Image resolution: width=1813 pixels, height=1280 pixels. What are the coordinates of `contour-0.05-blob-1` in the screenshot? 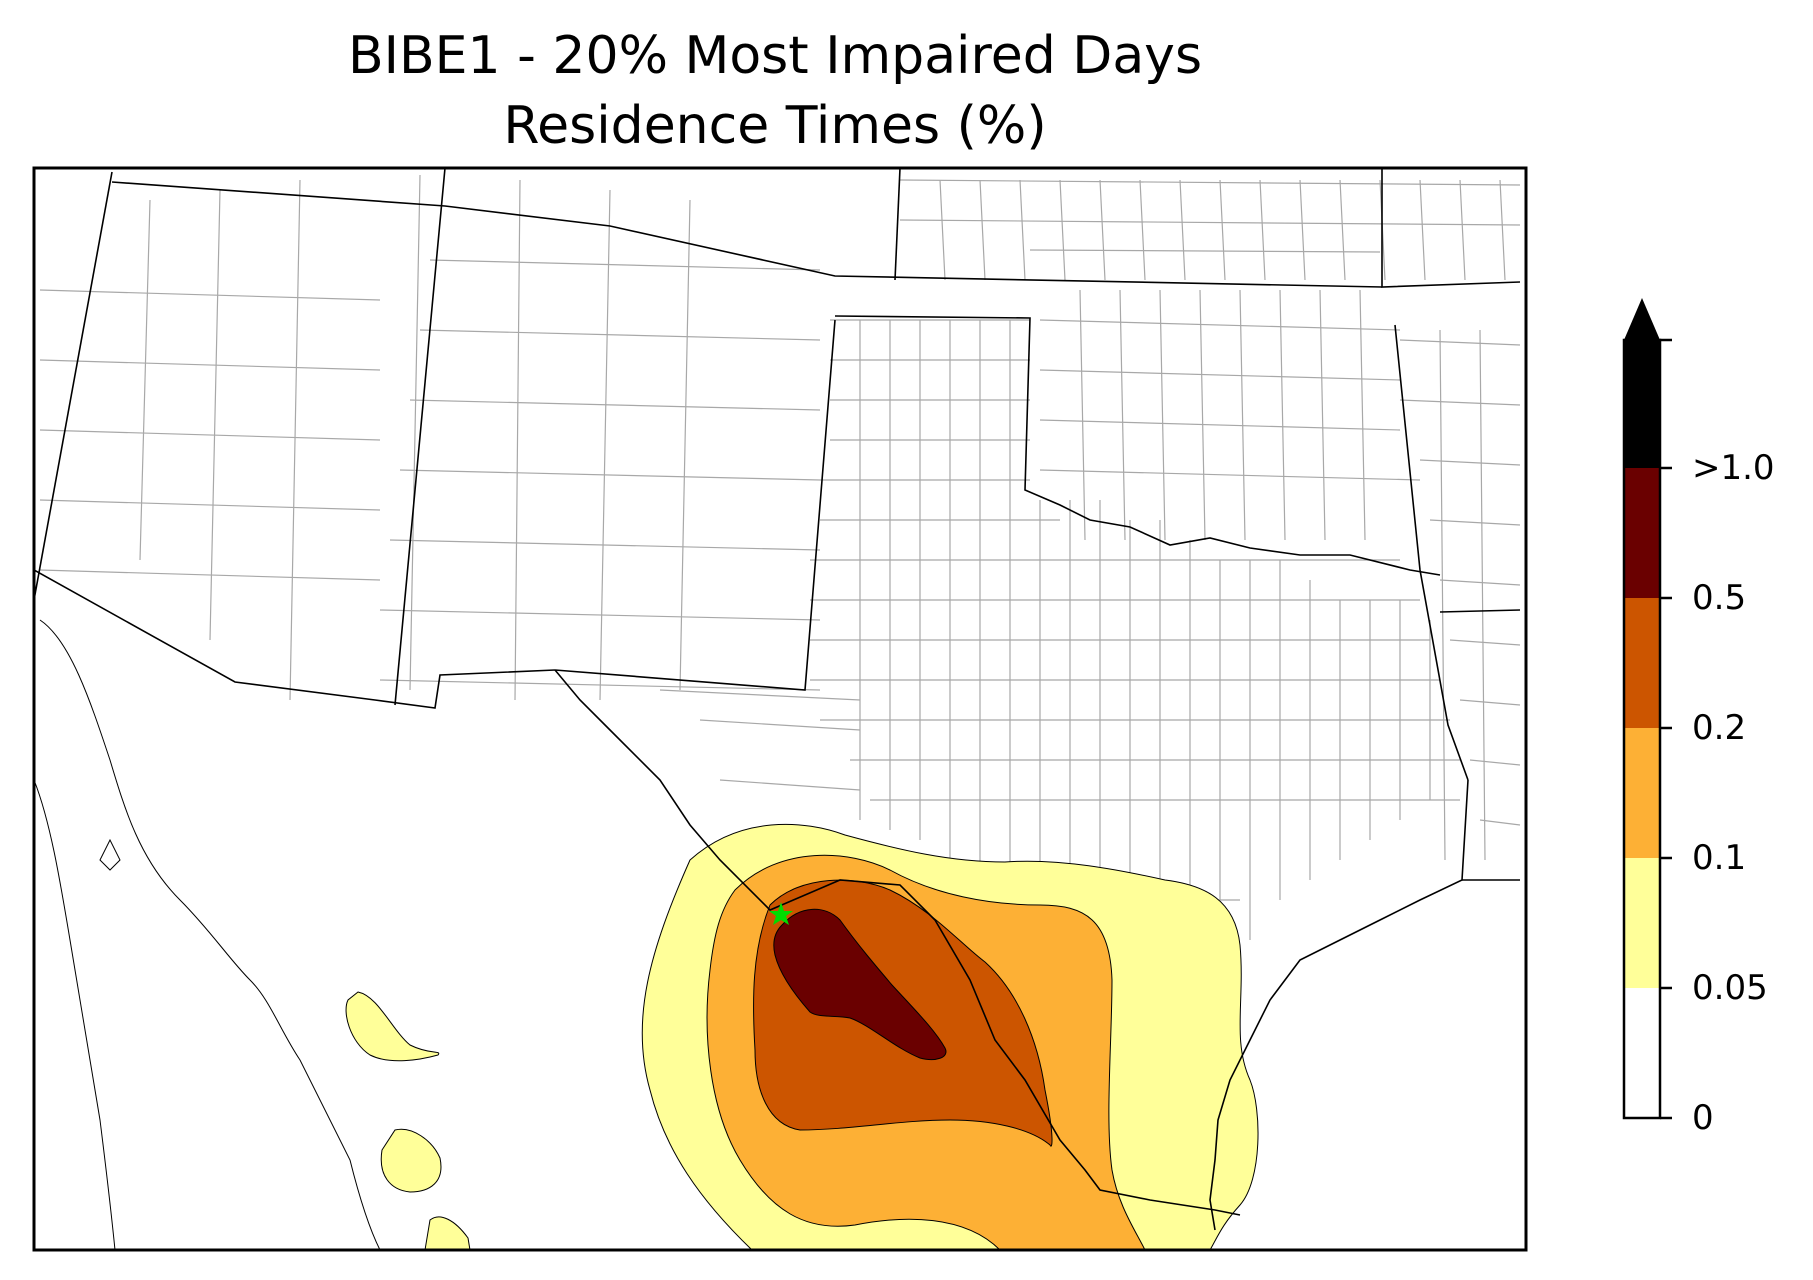 It's located at (392, 1026).